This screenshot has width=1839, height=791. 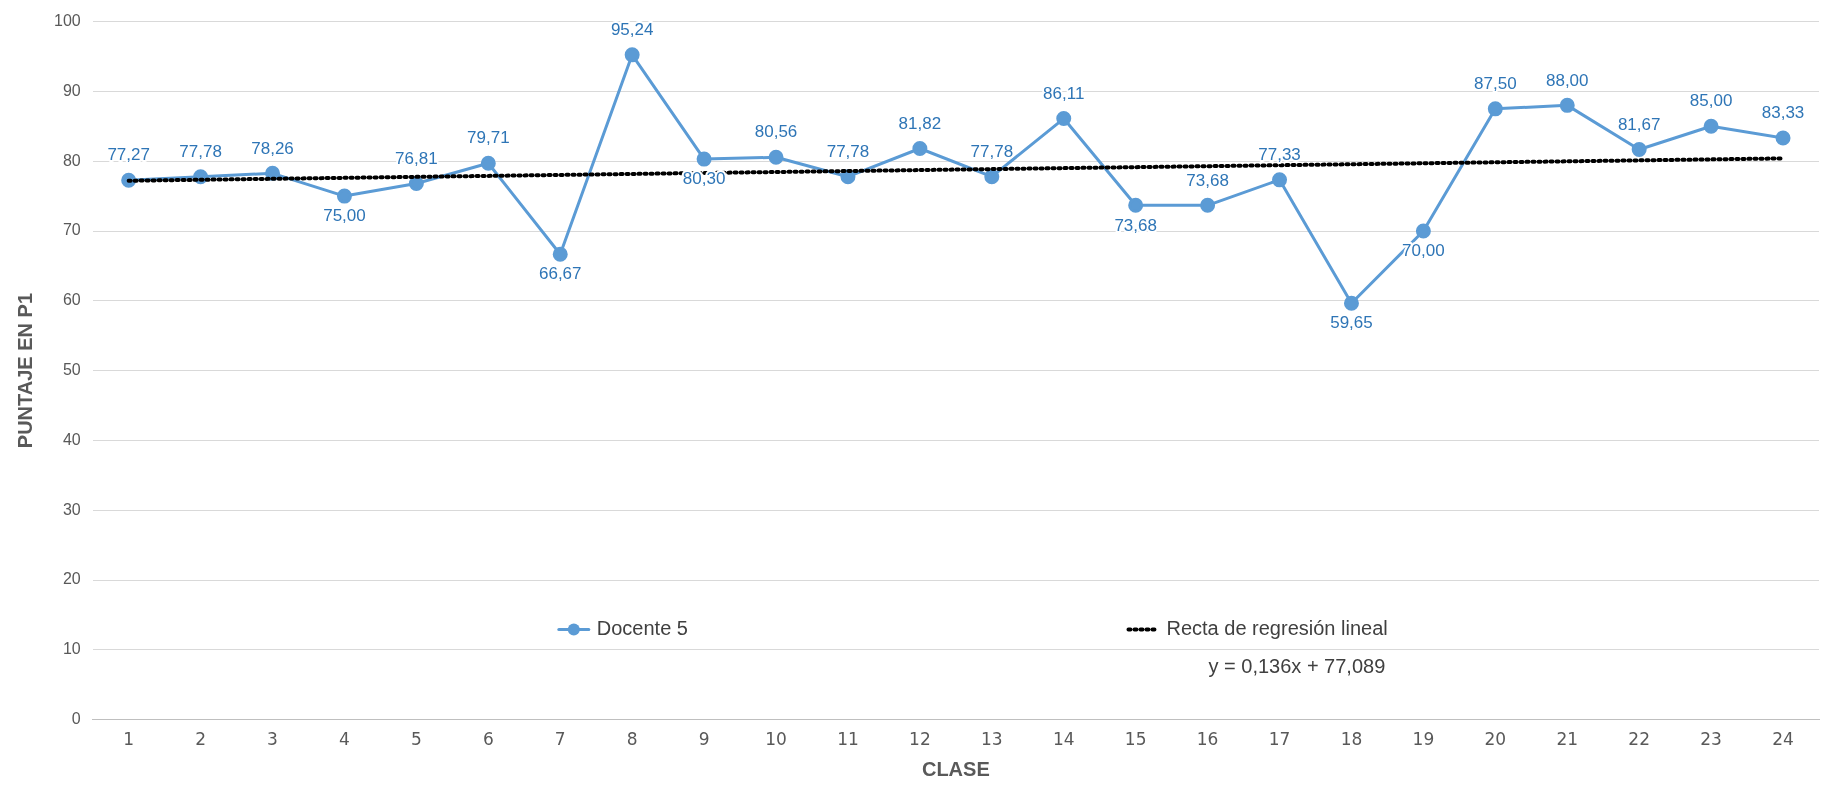 What do you see at coordinates (1351, 323) in the screenshot?
I see `data-label: 59,65` at bounding box center [1351, 323].